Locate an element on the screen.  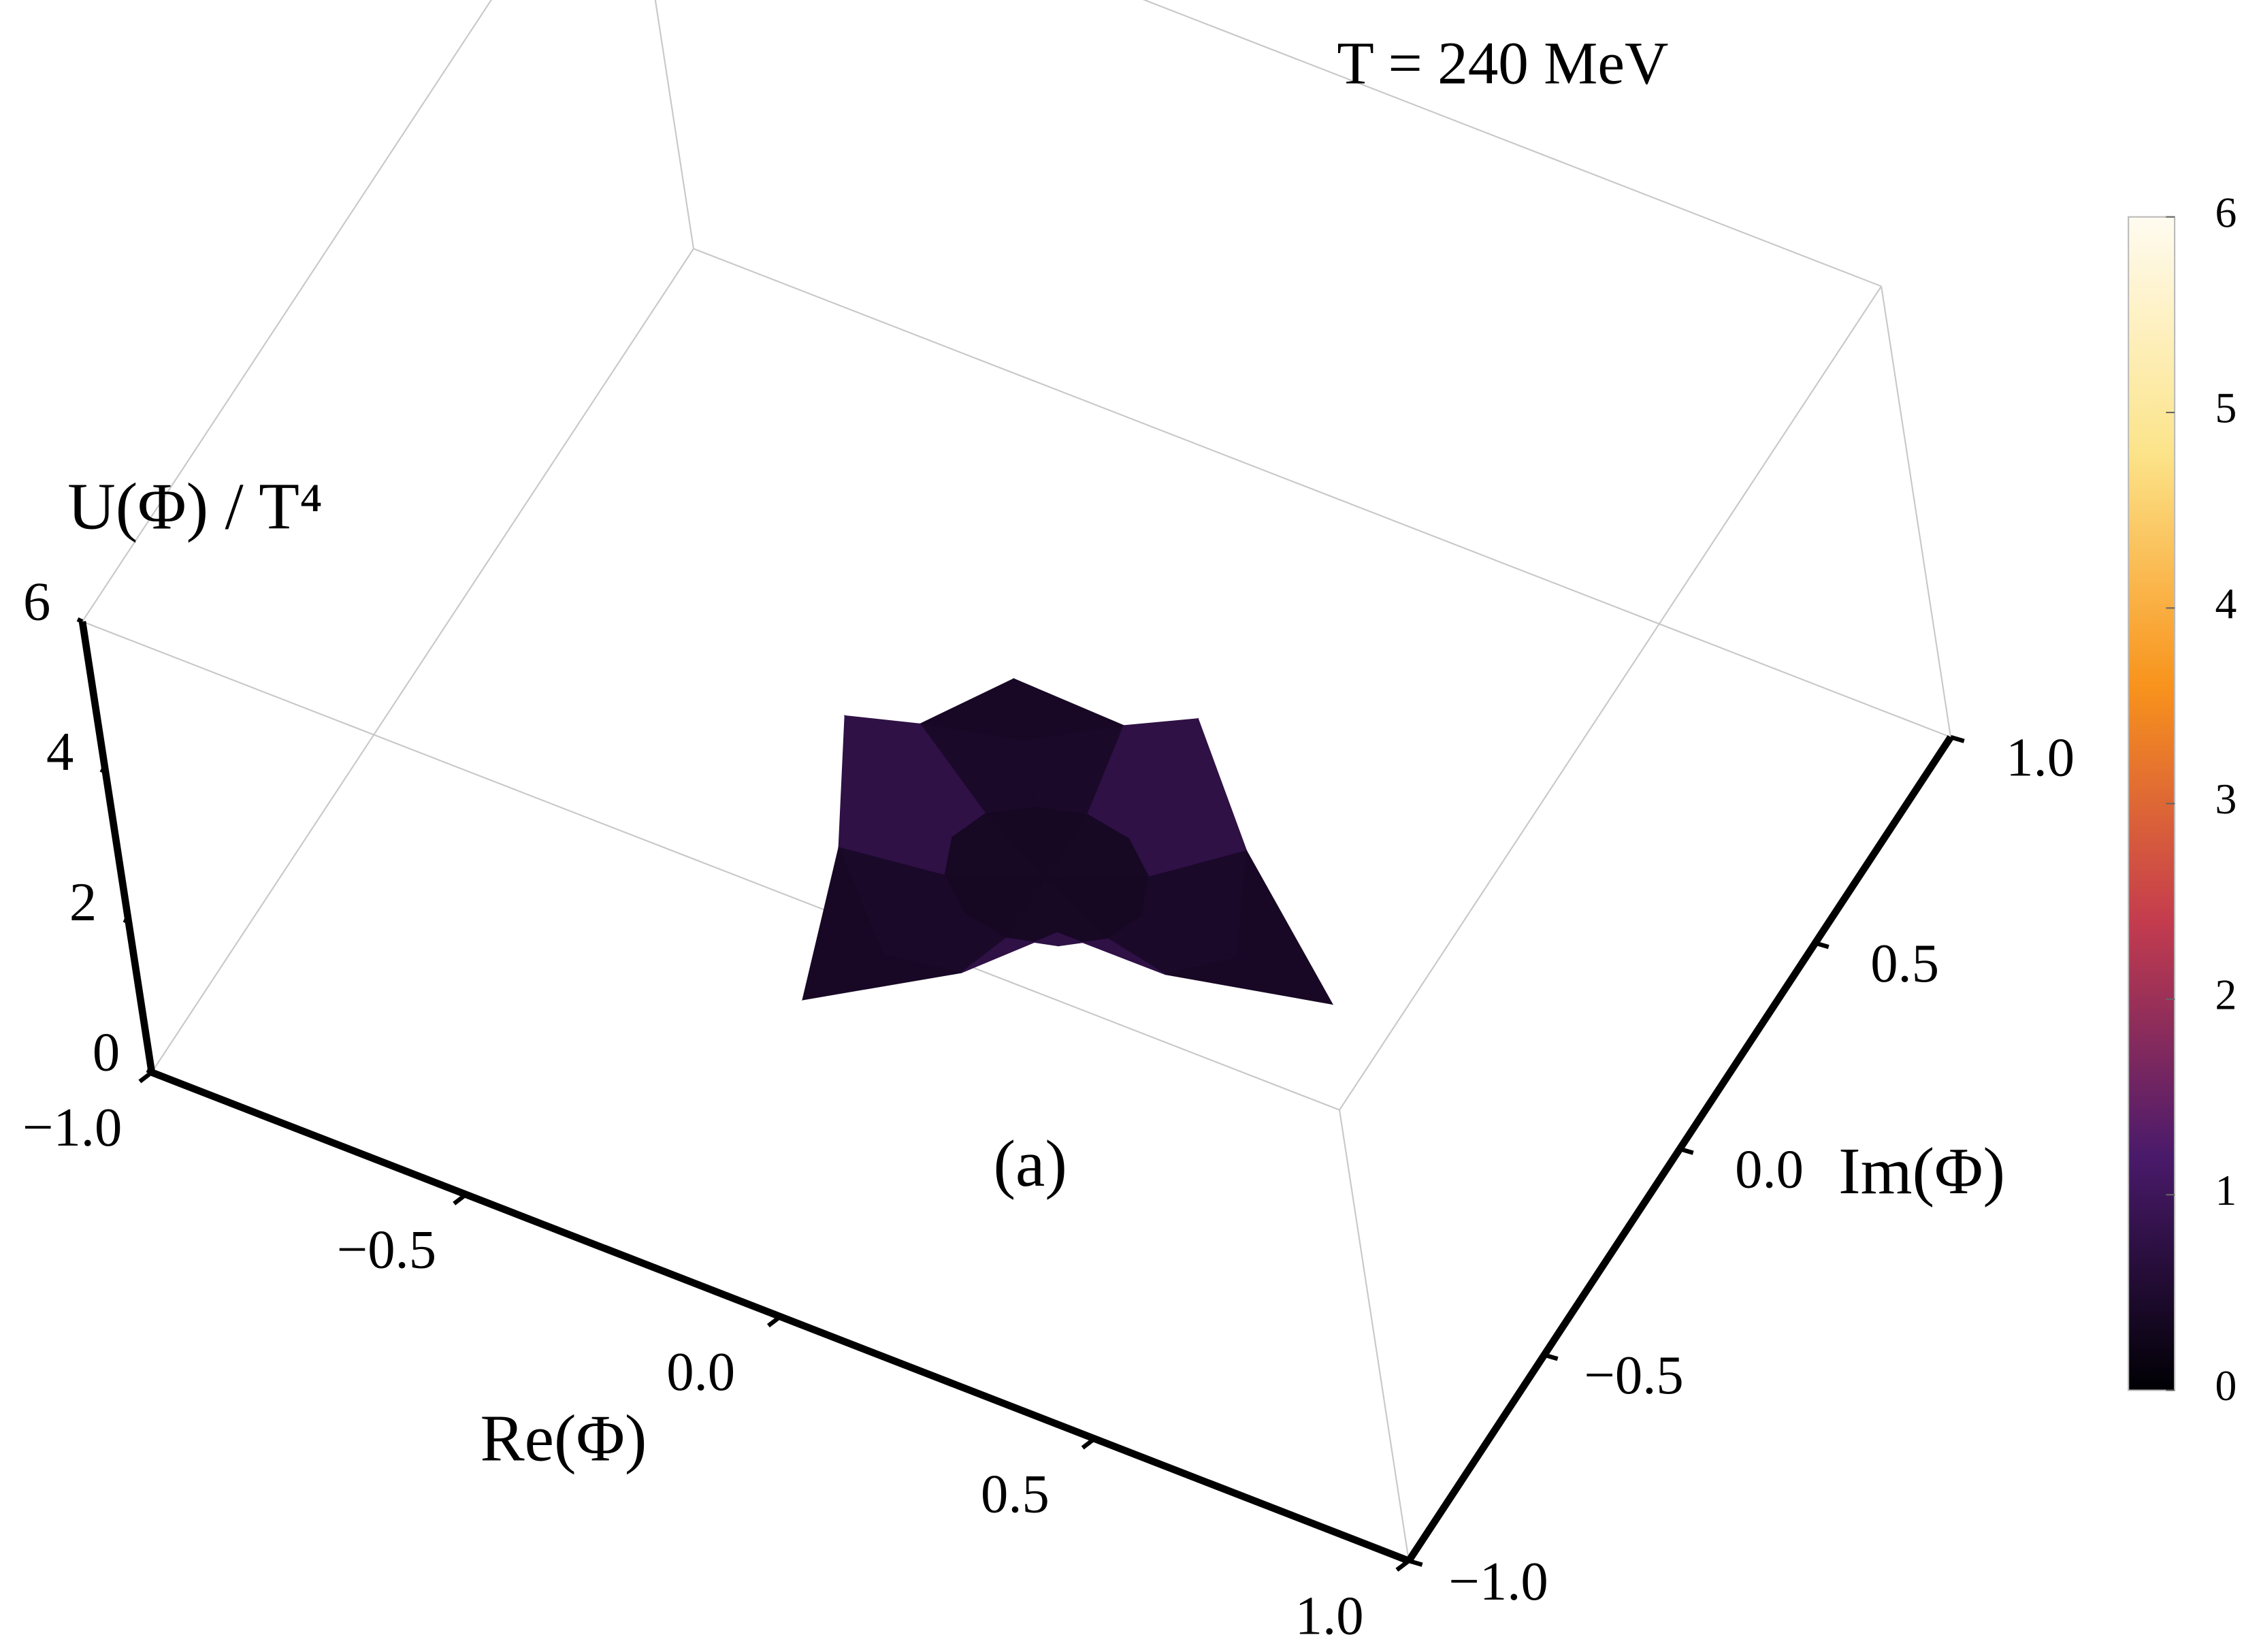
colorbar-tick-label: 5 is located at coordinates (2226, 408).